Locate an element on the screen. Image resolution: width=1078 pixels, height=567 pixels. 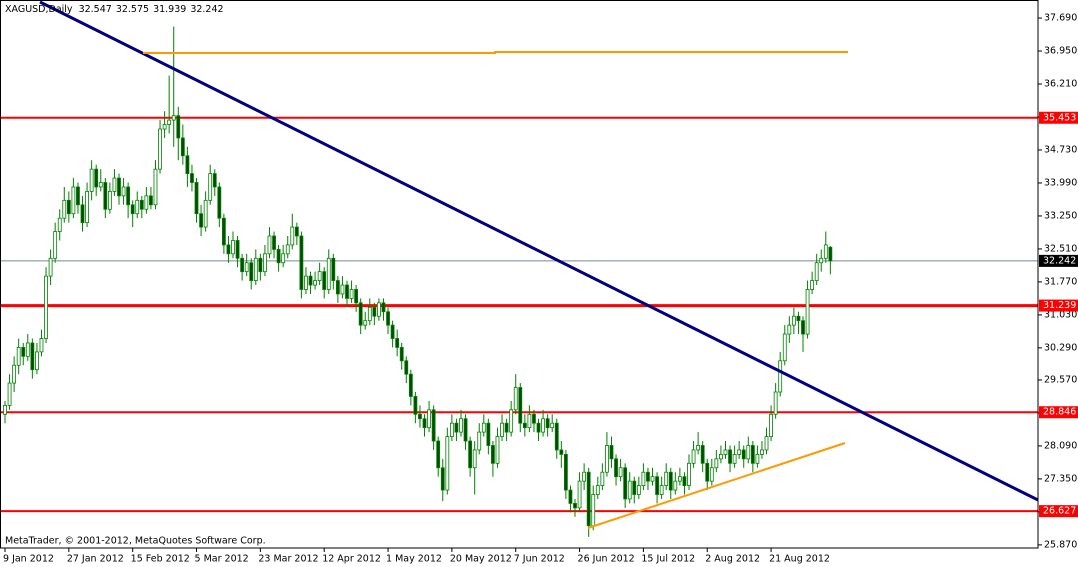
y-tick-label: 37.690 is located at coordinates (1060, 18).